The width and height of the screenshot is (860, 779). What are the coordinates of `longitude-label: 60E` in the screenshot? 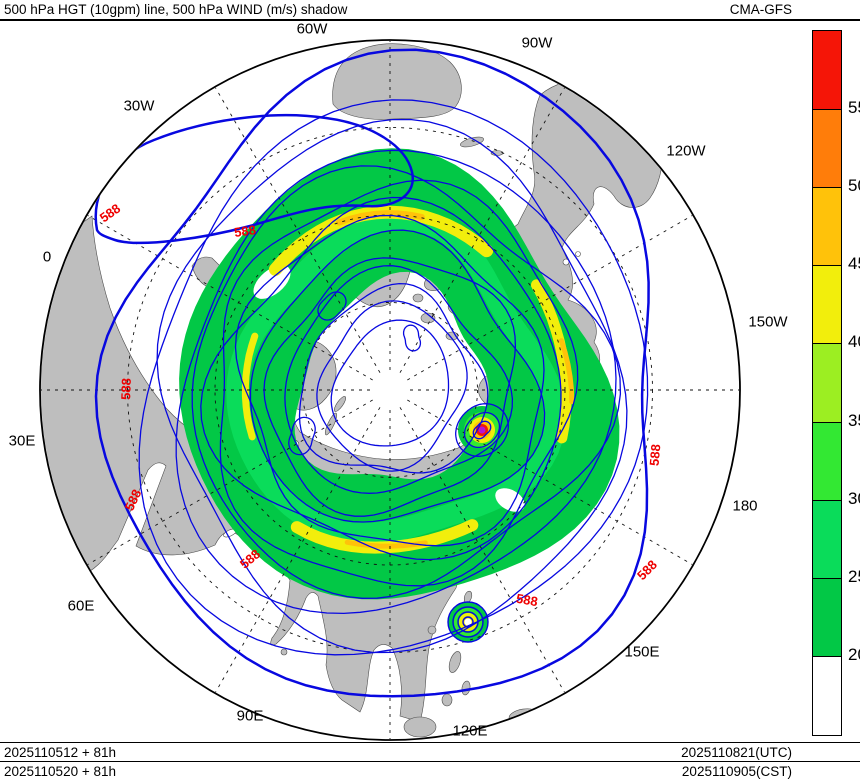 It's located at (81, 606).